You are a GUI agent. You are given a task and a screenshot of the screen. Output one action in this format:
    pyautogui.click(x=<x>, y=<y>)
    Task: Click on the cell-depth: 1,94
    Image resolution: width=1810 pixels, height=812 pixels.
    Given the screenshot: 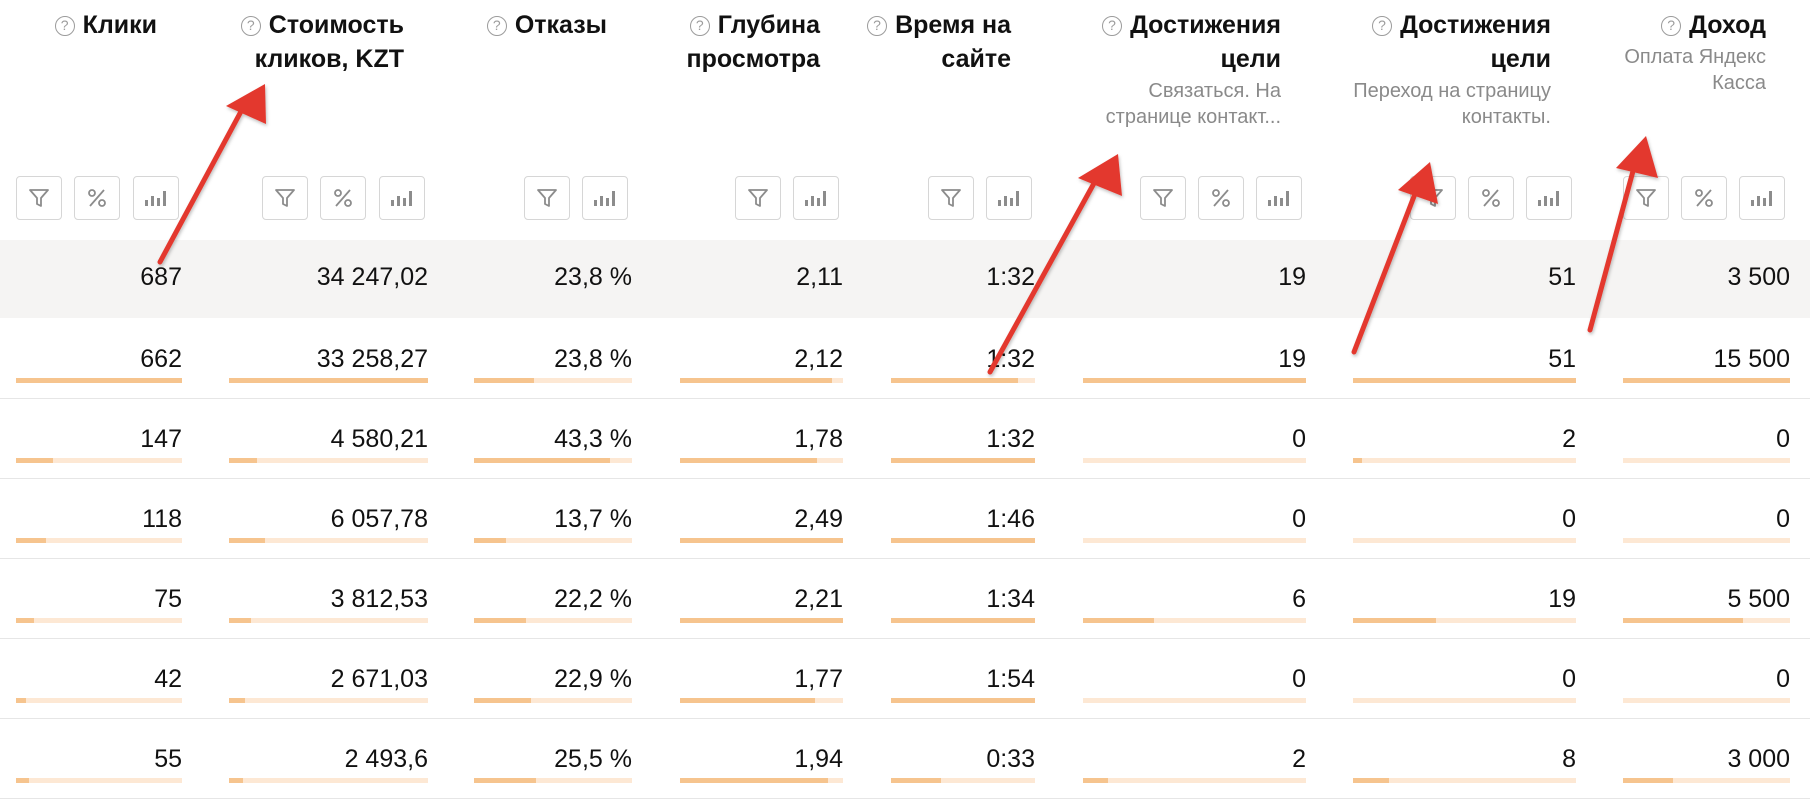 What is the action you would take?
    pyautogui.click(x=818, y=759)
    